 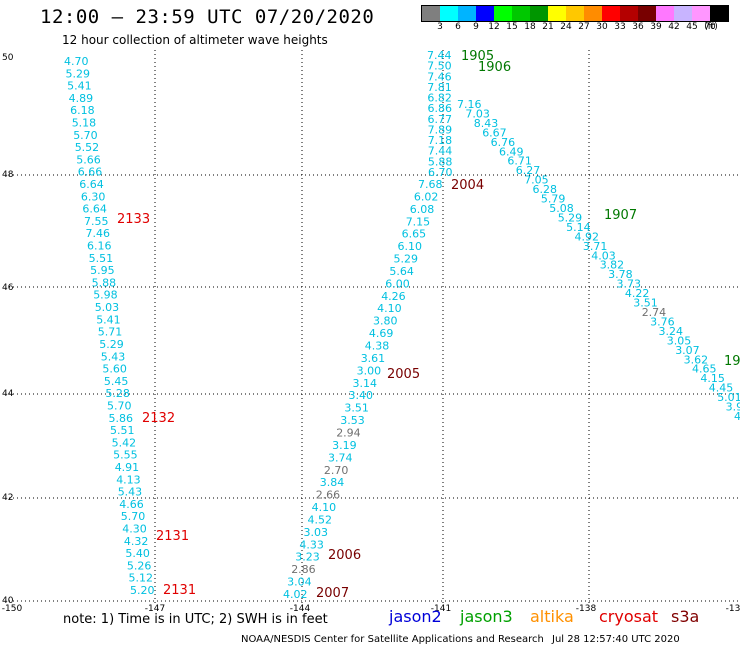 What do you see at coordinates (172, 536) in the screenshot?
I see `pass-id-label: 2131` at bounding box center [172, 536].